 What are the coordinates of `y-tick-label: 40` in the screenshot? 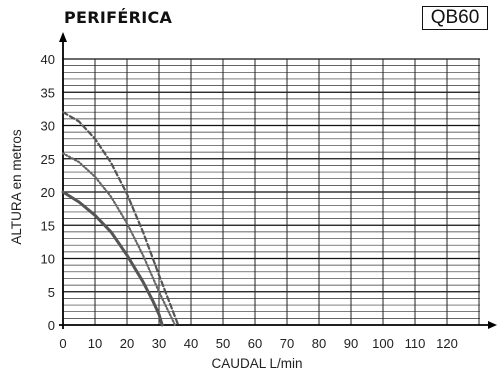 It's located at (48, 59).